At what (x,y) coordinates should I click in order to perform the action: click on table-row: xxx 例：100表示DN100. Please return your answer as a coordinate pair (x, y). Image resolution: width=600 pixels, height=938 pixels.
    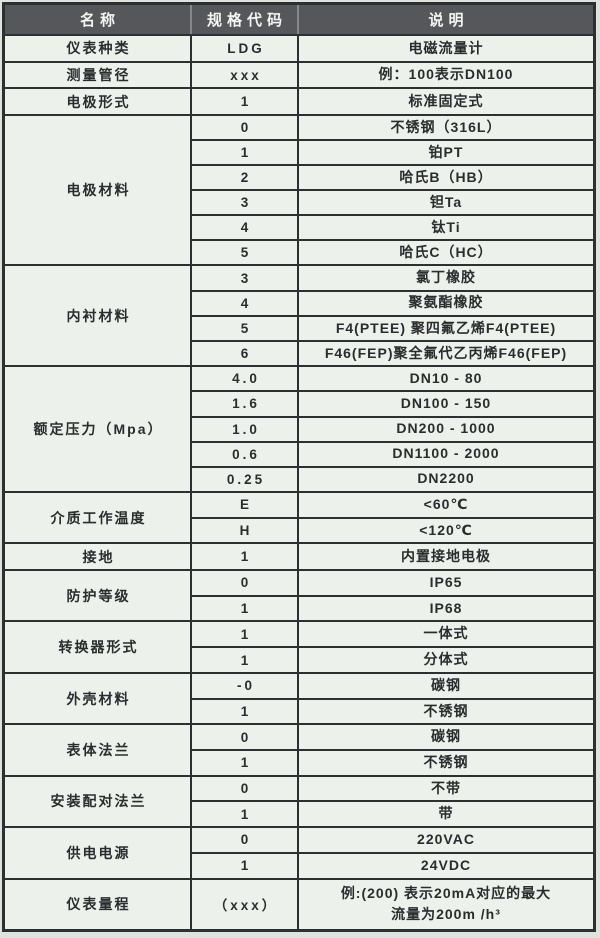
    Looking at the image, I should click on (392, 75).